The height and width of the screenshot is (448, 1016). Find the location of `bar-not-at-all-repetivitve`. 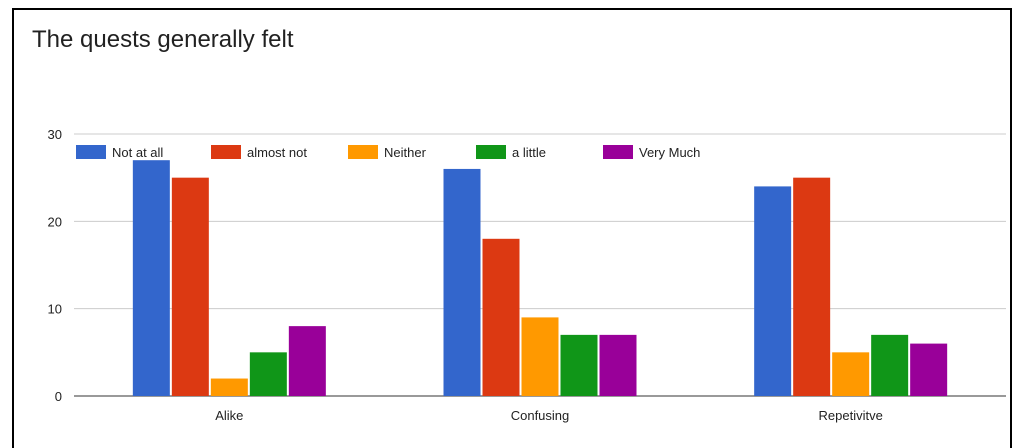

bar-not-at-all-repetivitve is located at coordinates (773, 291).